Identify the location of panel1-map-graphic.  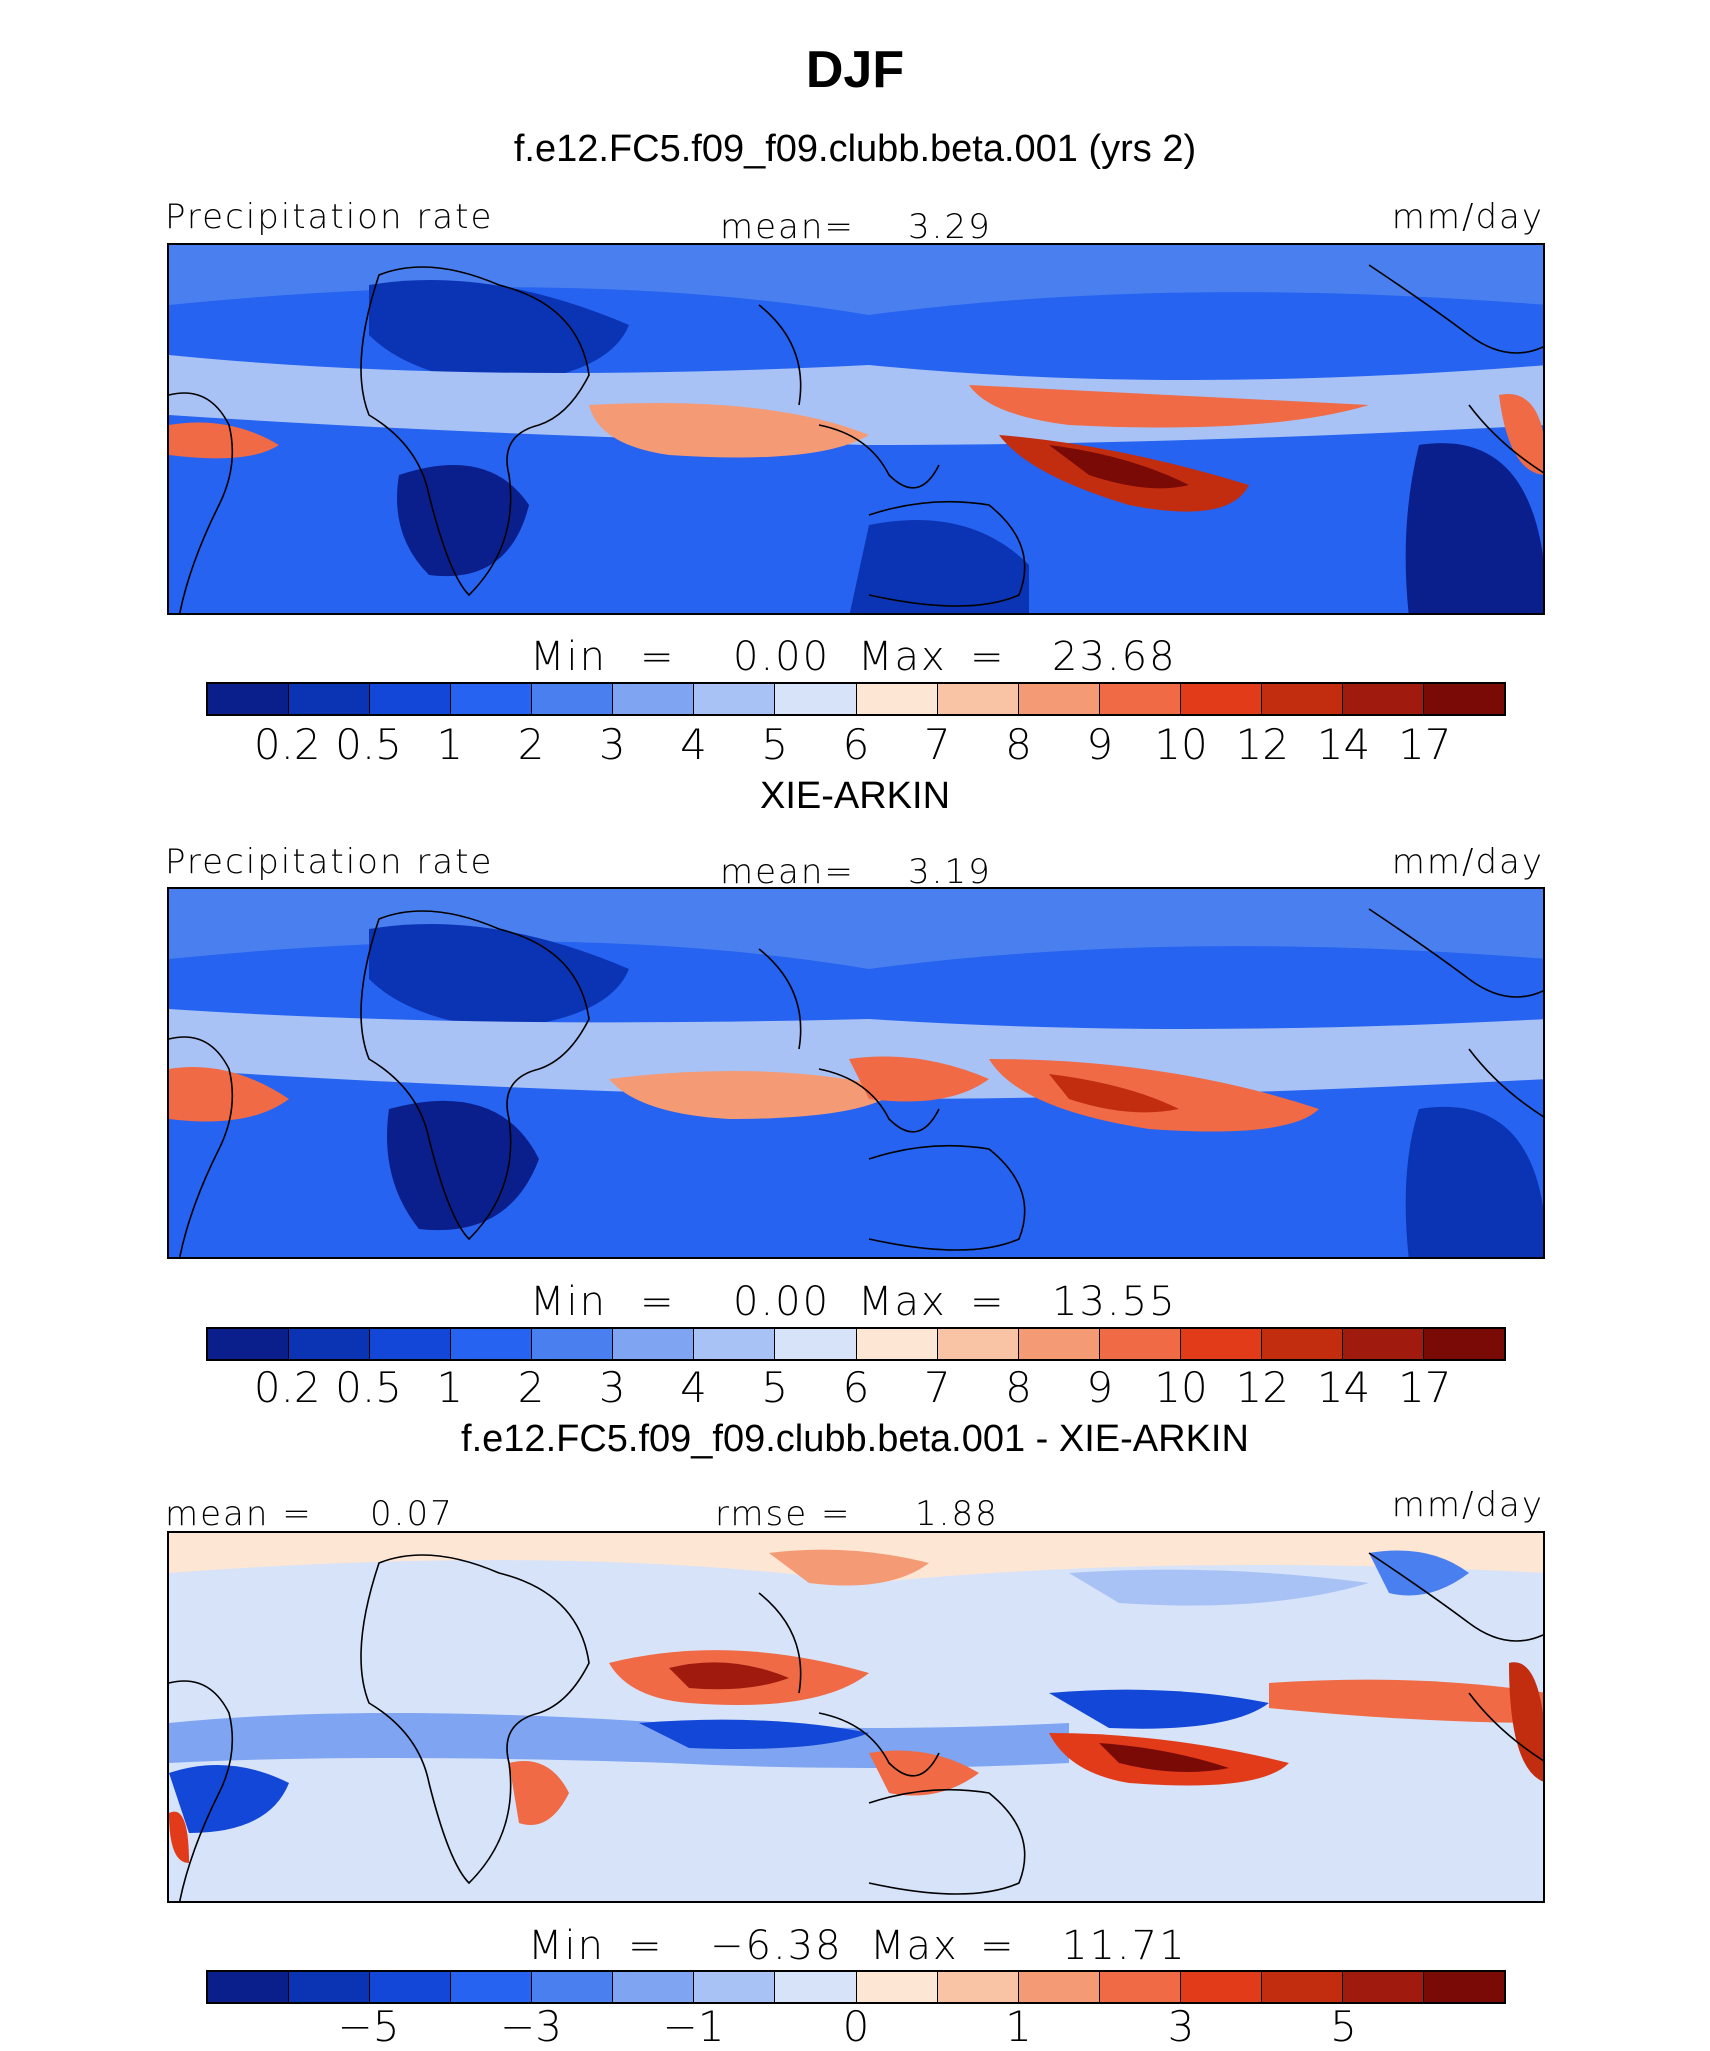
(856, 429).